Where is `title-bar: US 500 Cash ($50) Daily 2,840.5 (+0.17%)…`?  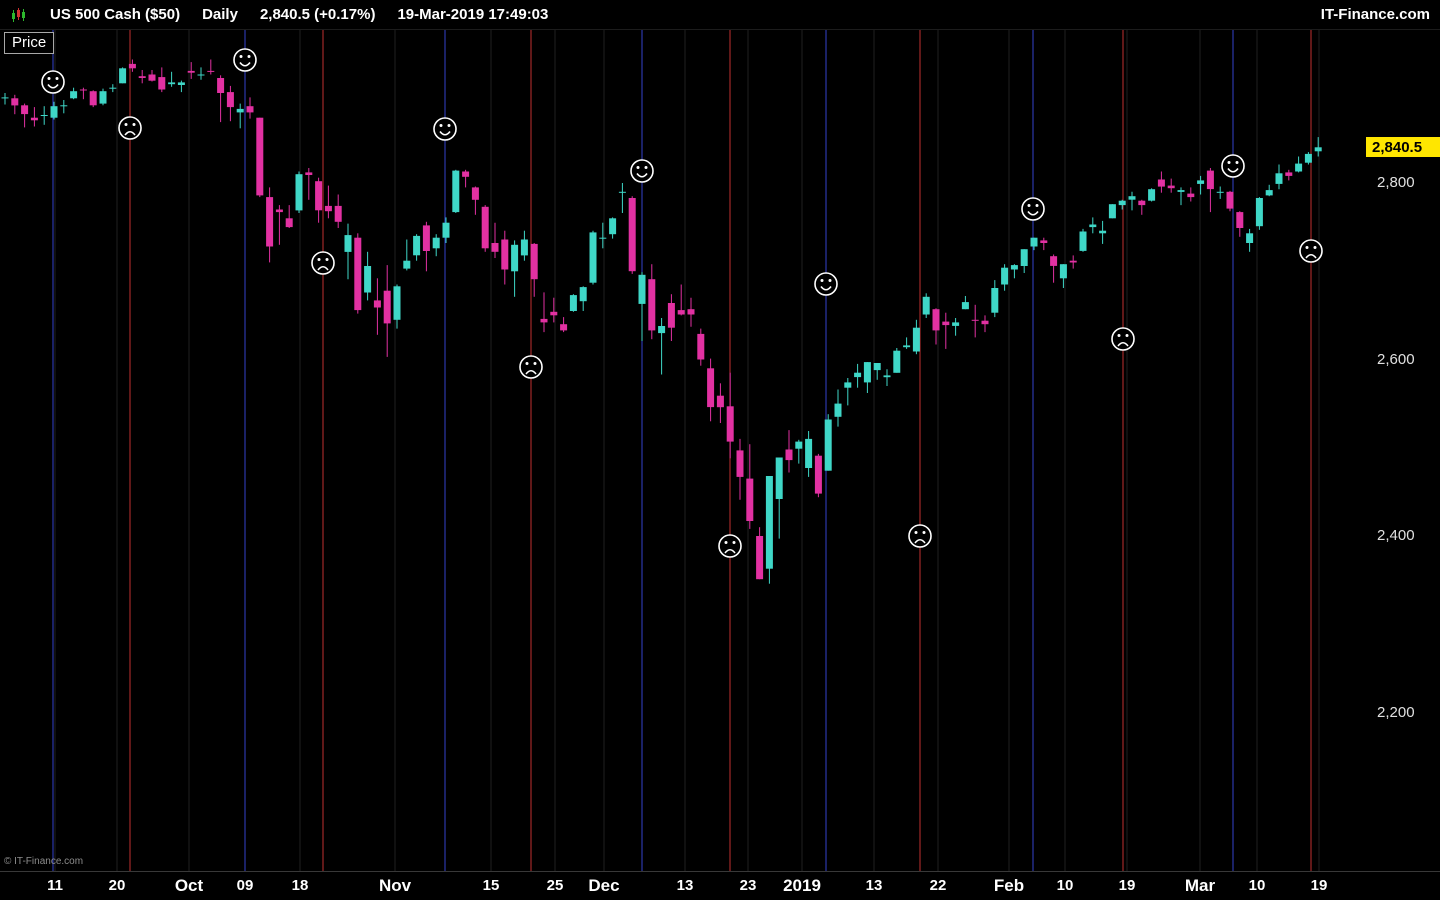
title-bar: US 500 Cash ($50) Daily 2,840.5 (+0.17%)… is located at coordinates (720, 15).